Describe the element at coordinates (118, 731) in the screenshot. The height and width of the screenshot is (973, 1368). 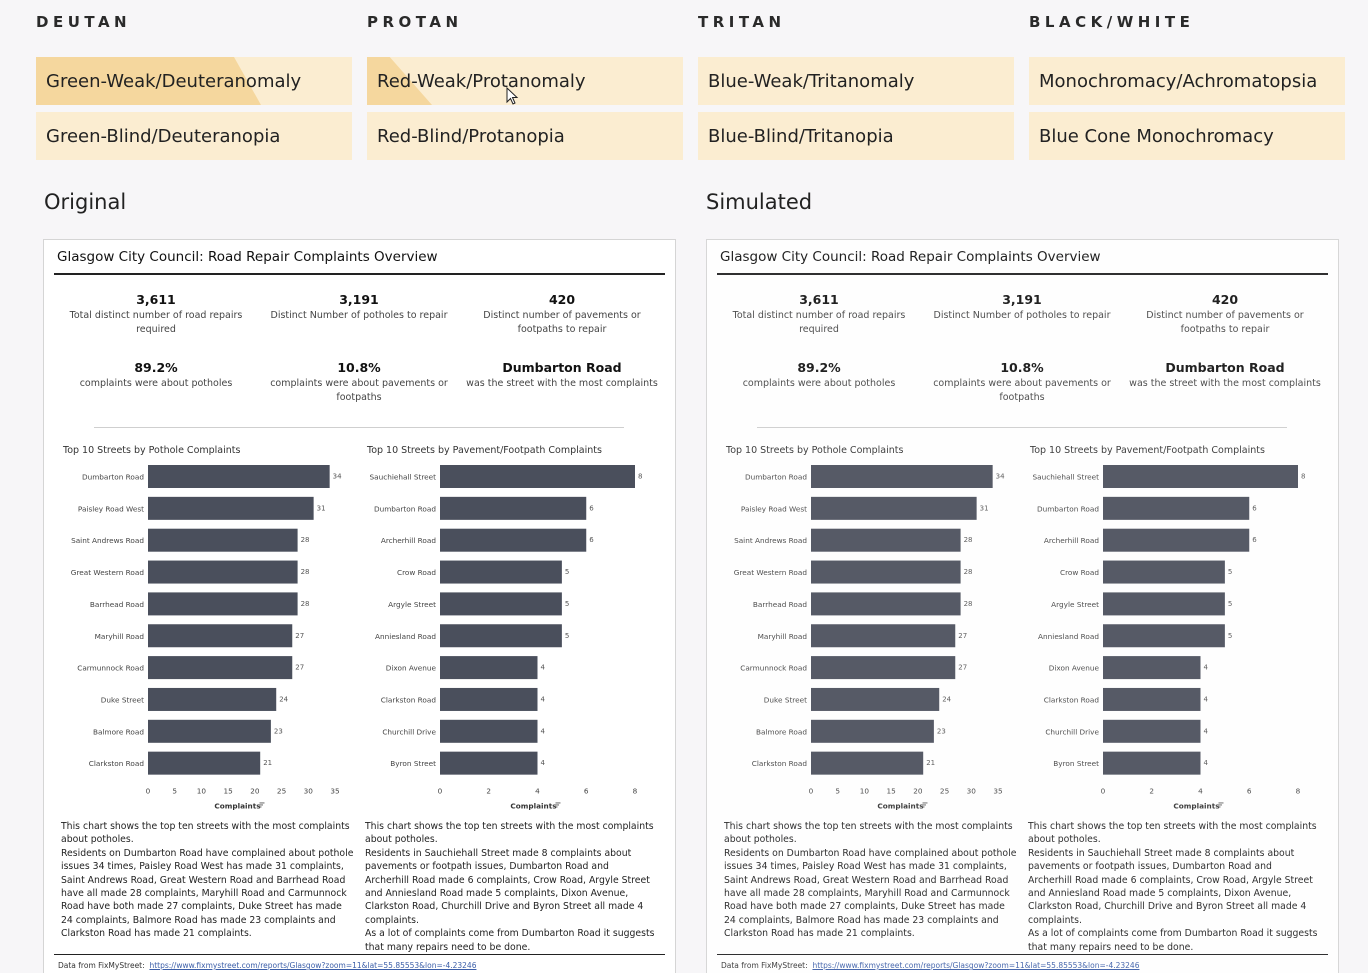
I see `category-label: Balmore Road` at that location.